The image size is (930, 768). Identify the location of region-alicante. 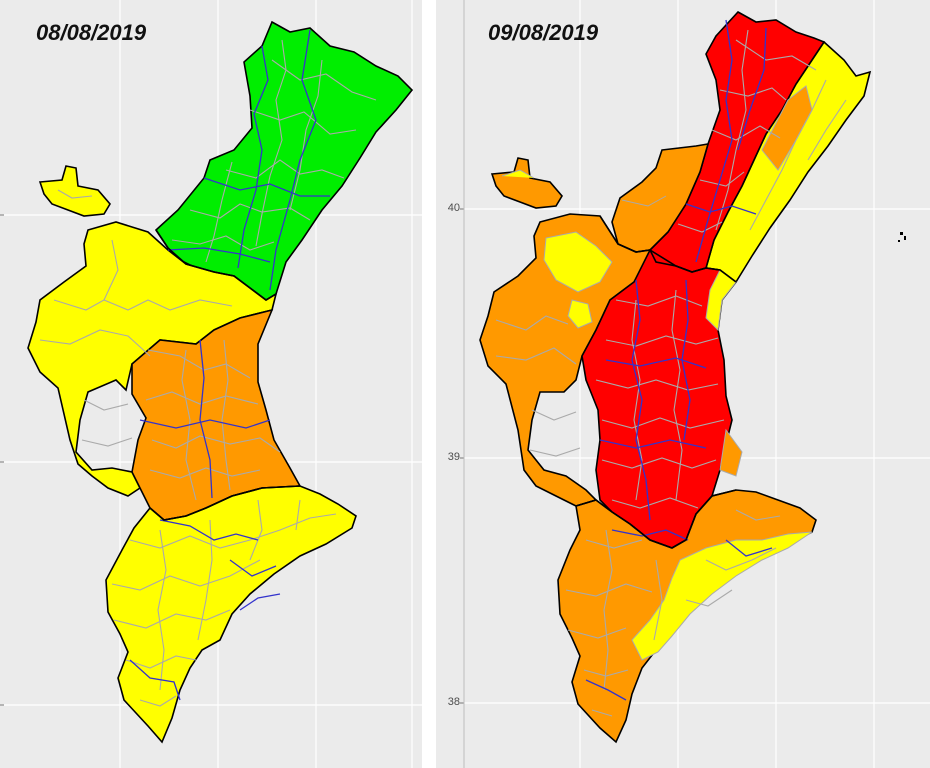
(231, 614).